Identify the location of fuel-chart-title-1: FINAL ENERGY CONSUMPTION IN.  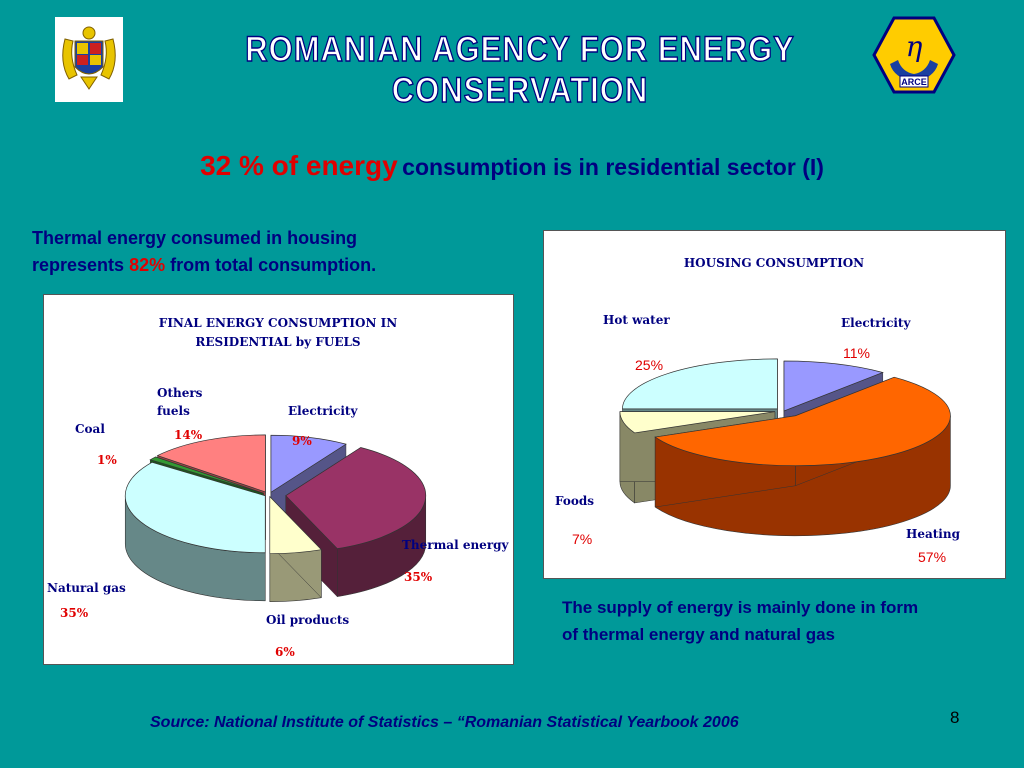
(278, 323).